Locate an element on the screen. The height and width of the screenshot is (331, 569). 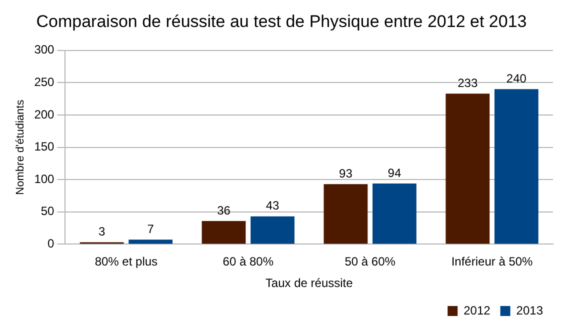
y-tick-label: 100 is located at coordinates (44, 179).